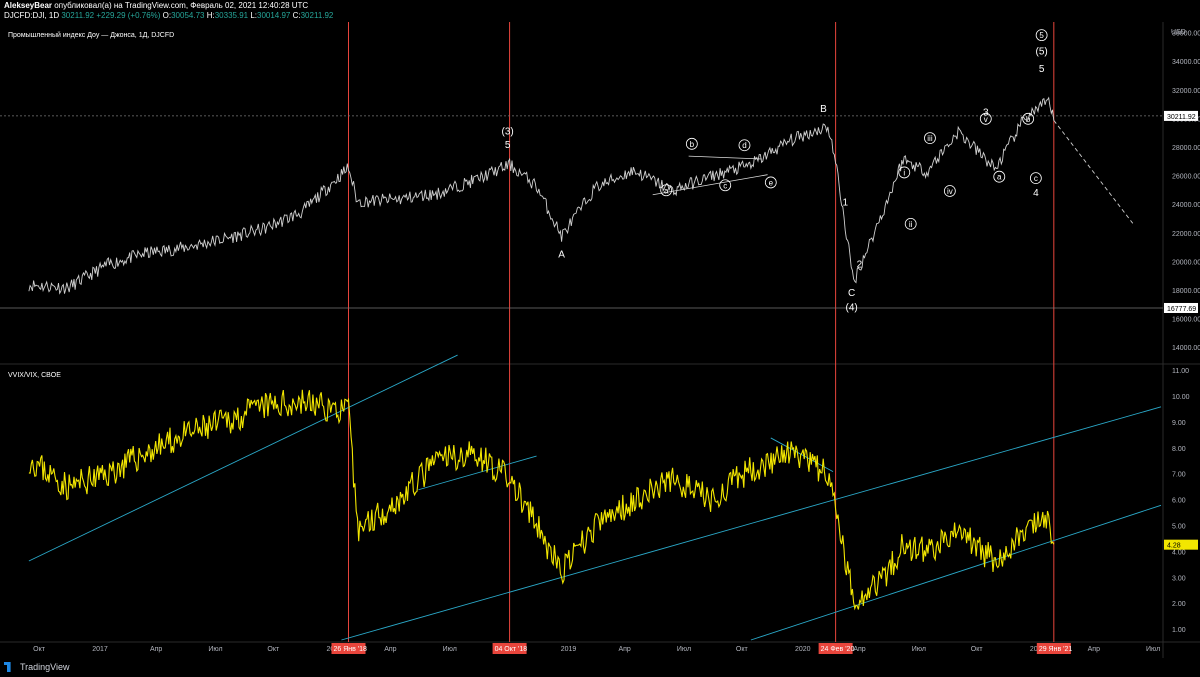 The image size is (1200, 677). Describe the element at coordinates (1186, 348) in the screenshot. I see `price-tick-label: 14000.00` at that location.